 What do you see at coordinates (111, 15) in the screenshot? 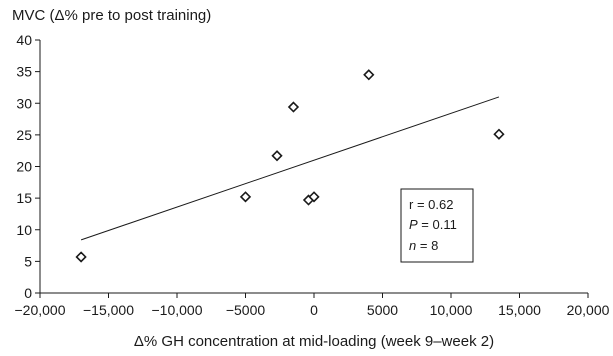
I see `y-axis-title: MVC (Δ% pre to post training)` at bounding box center [111, 15].